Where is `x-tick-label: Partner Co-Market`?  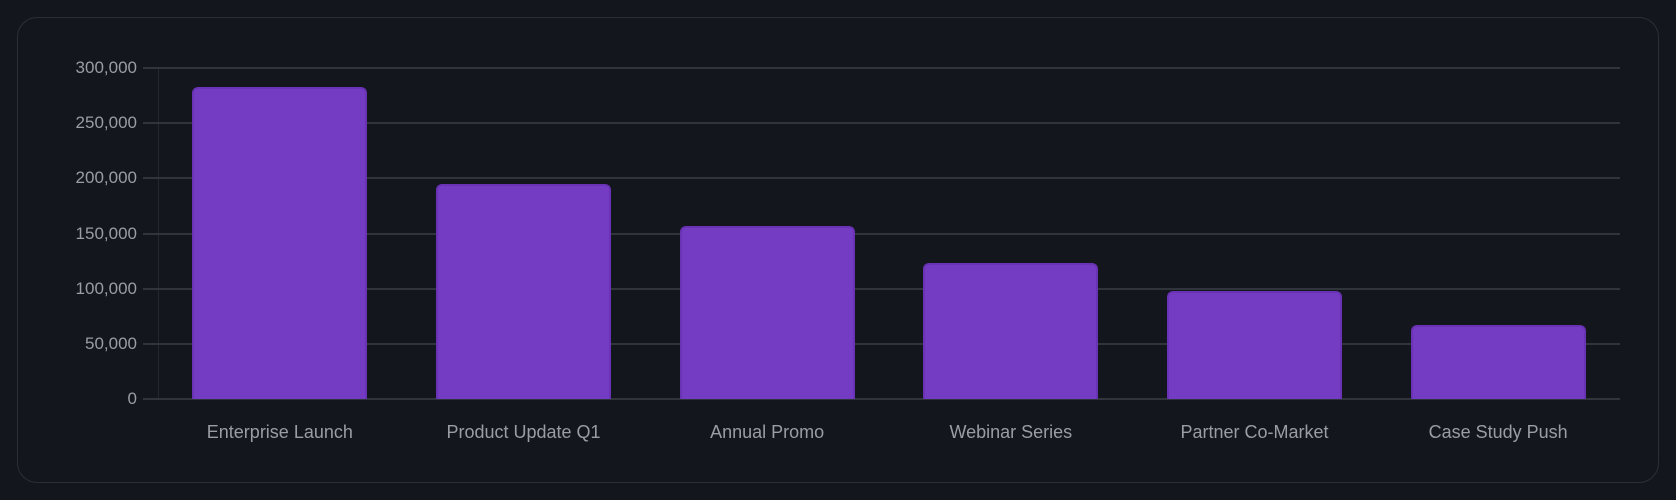 x-tick-label: Partner Co-Market is located at coordinates (1254, 432).